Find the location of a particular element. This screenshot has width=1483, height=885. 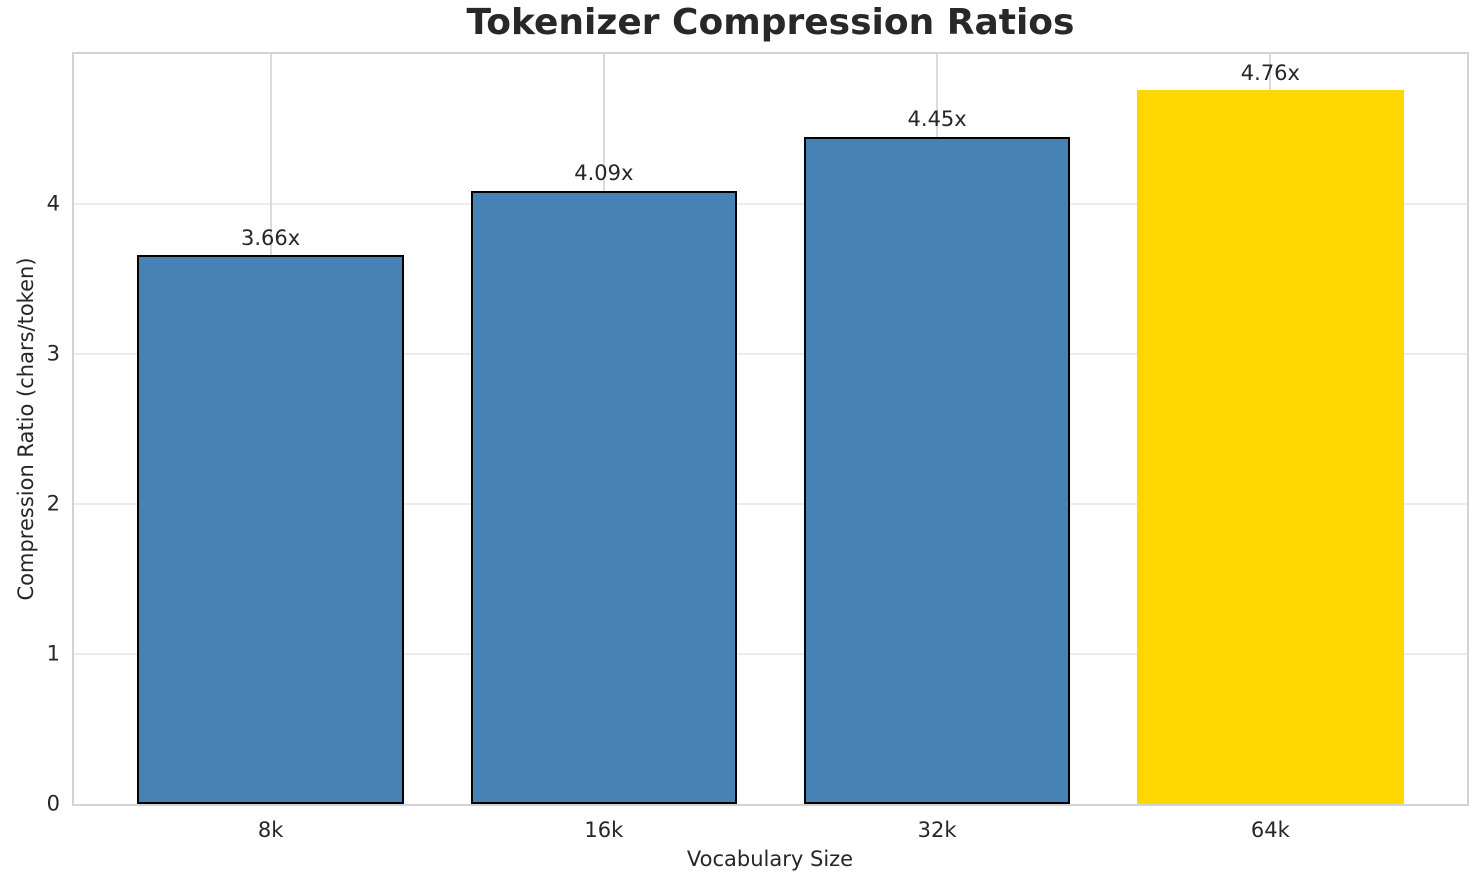

bar-8k is located at coordinates (270, 529).